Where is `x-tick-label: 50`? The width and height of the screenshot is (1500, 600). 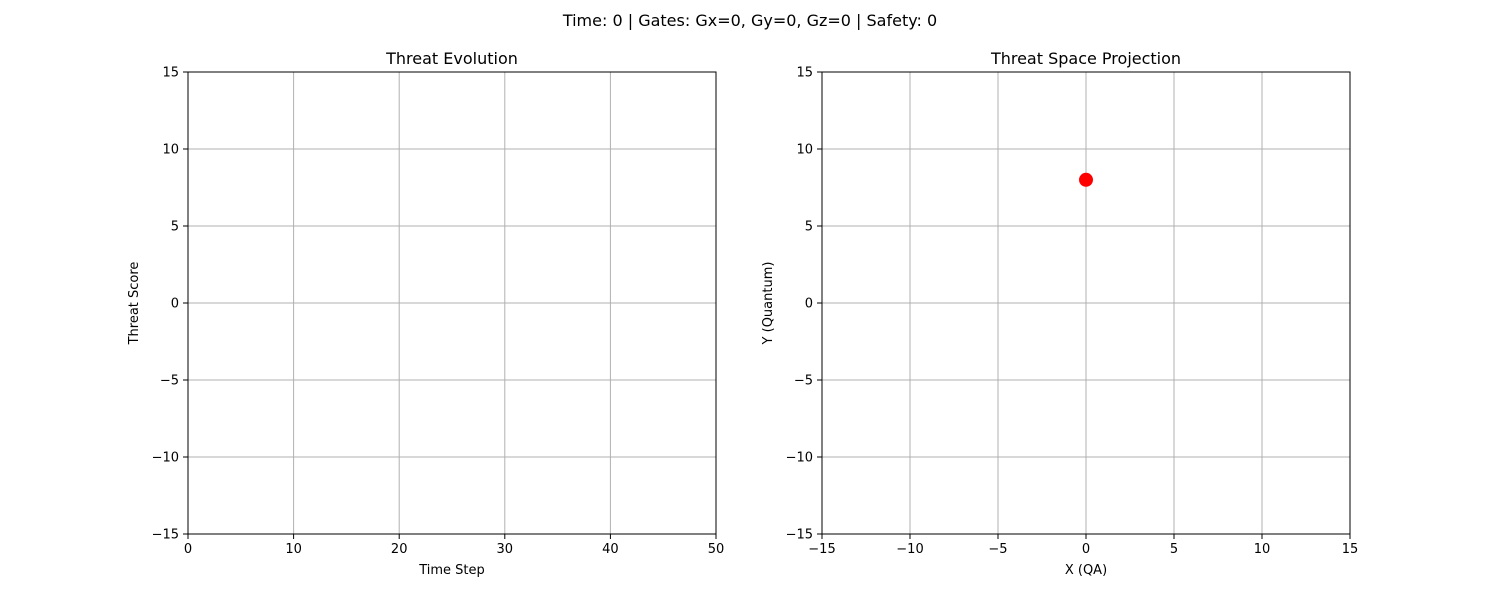
x-tick-label: 50 is located at coordinates (716, 549).